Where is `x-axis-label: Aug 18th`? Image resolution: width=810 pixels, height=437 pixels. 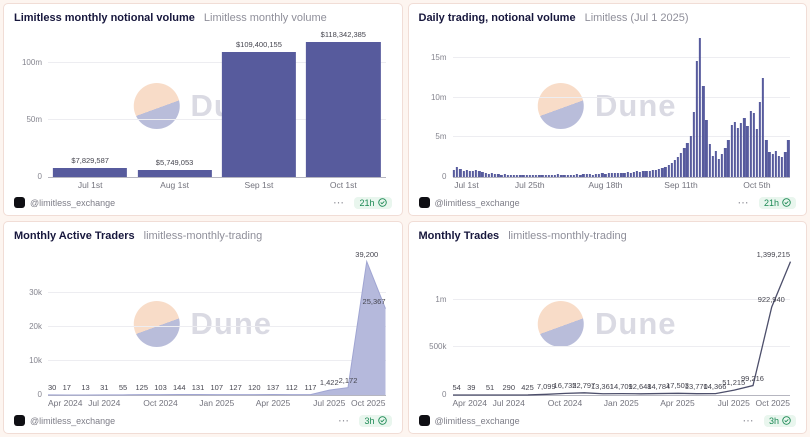 x-axis-label: Aug 18th is located at coordinates (605, 185).